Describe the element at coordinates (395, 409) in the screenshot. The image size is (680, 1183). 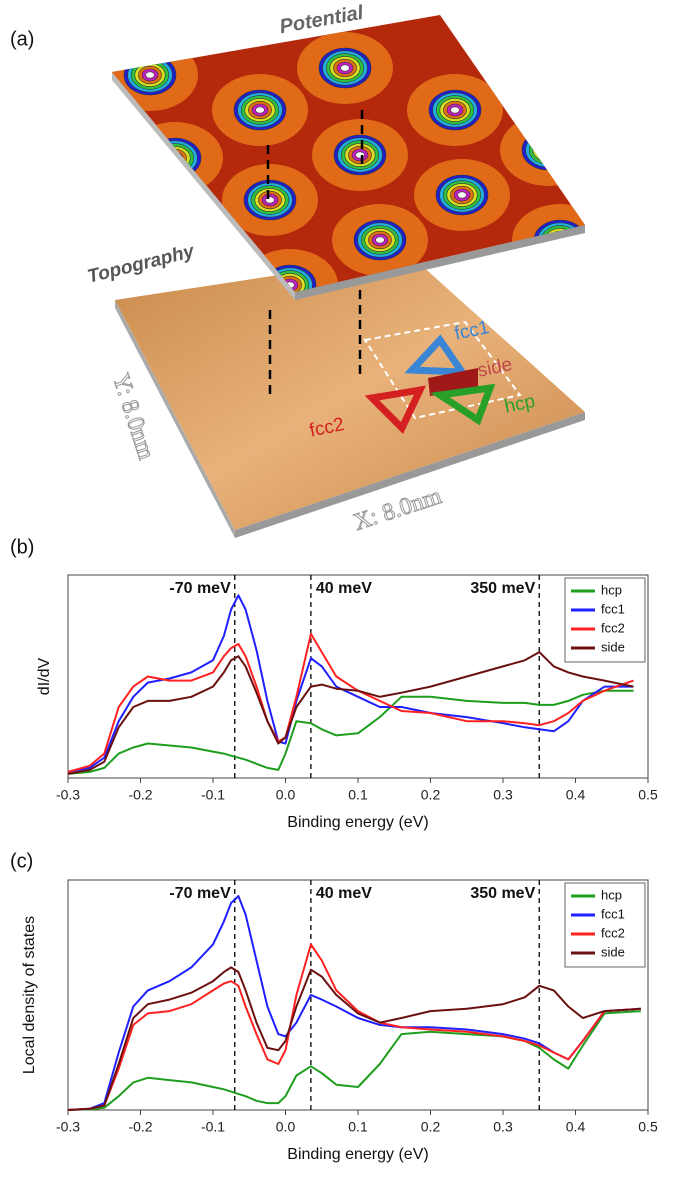
I see `fcc2-triangle` at that location.